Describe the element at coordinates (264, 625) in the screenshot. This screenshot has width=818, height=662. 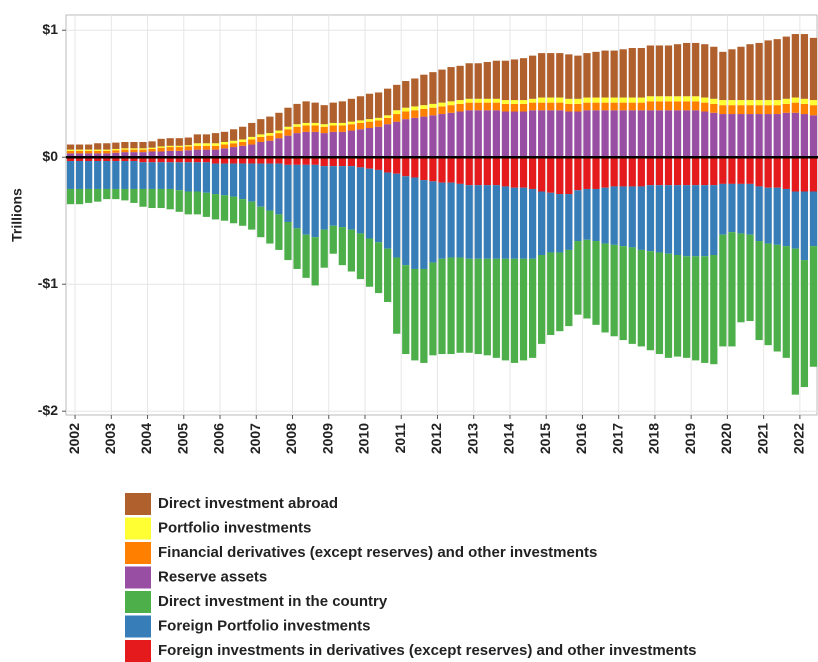
I see `legend-label: Foreign Portfolio investments` at that location.